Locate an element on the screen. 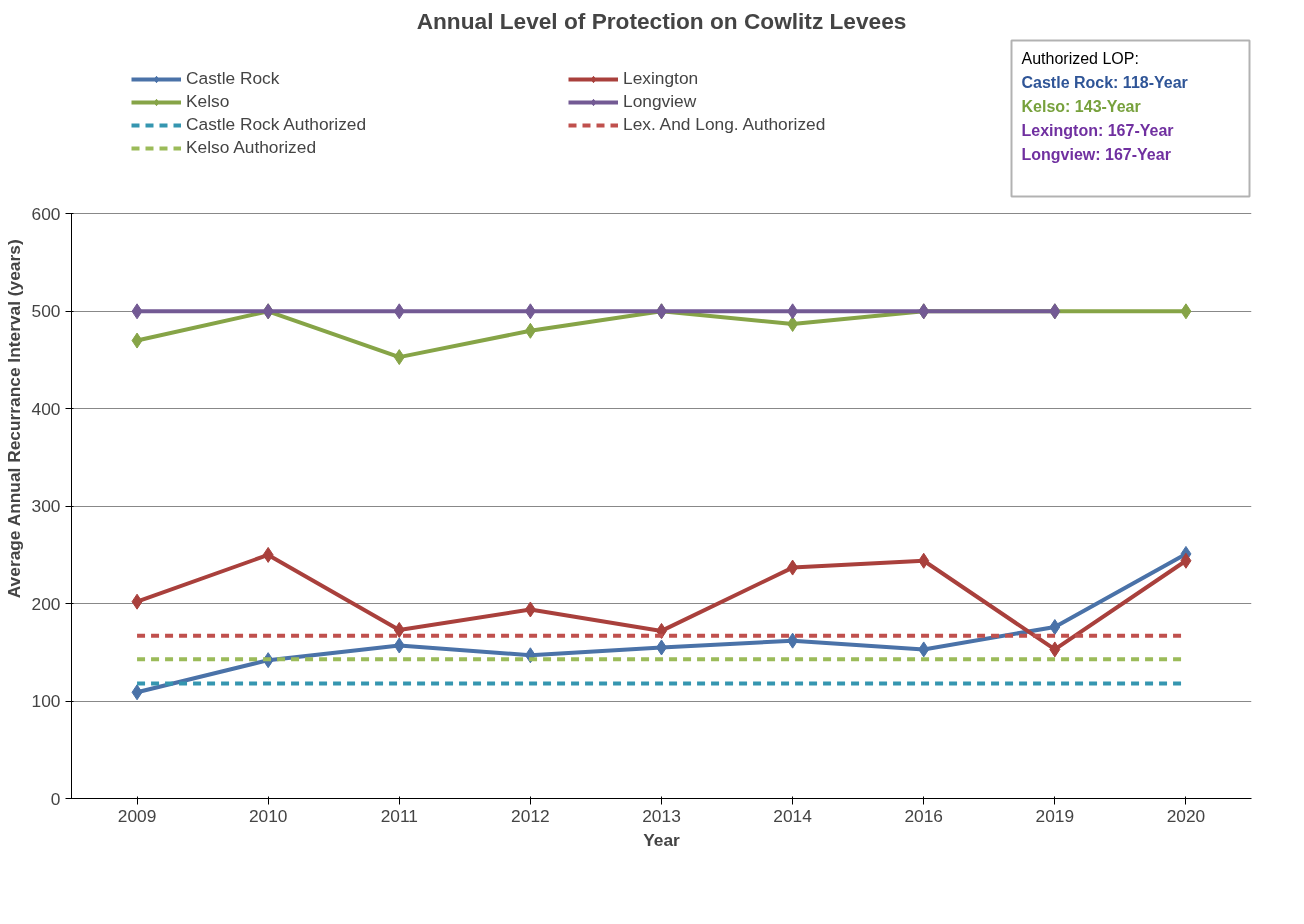 This screenshot has width=1304, height=924. x-tick-label: 2010 is located at coordinates (268, 815).